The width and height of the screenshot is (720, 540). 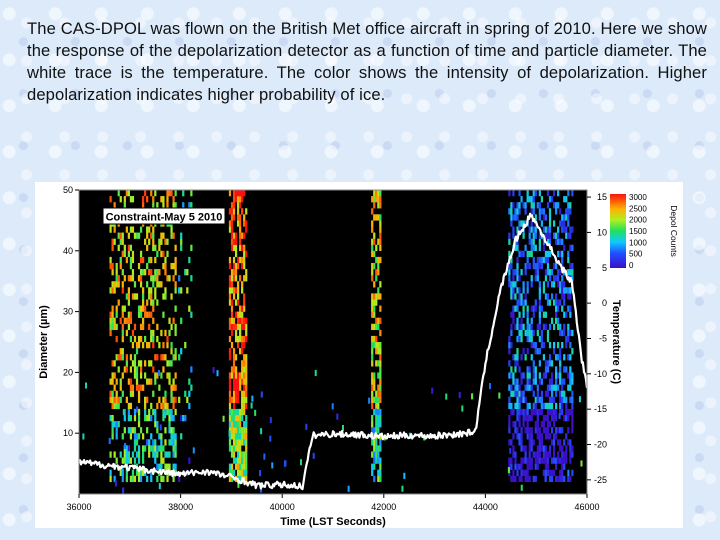 What do you see at coordinates (618, 231) in the screenshot?
I see `colorbar-gradient` at bounding box center [618, 231].